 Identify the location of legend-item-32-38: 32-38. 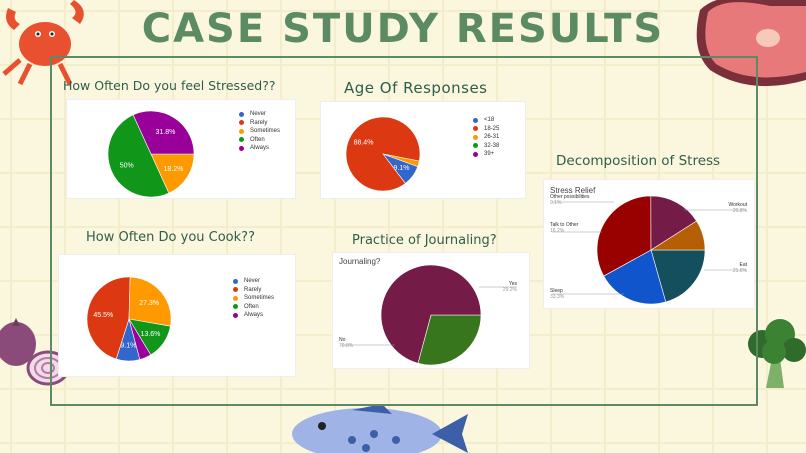
(486, 146).